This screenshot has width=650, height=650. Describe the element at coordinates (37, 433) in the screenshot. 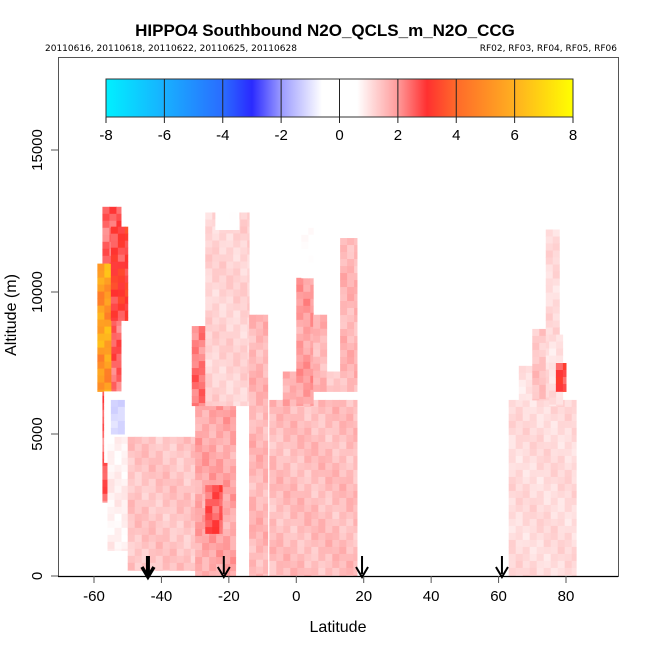

I see `y-tick-label: 5000` at that location.